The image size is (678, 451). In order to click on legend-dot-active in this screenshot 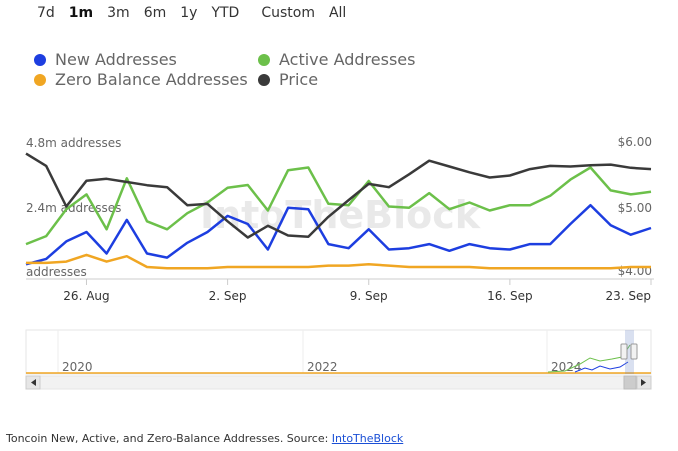, I will do `click(264, 60)`.